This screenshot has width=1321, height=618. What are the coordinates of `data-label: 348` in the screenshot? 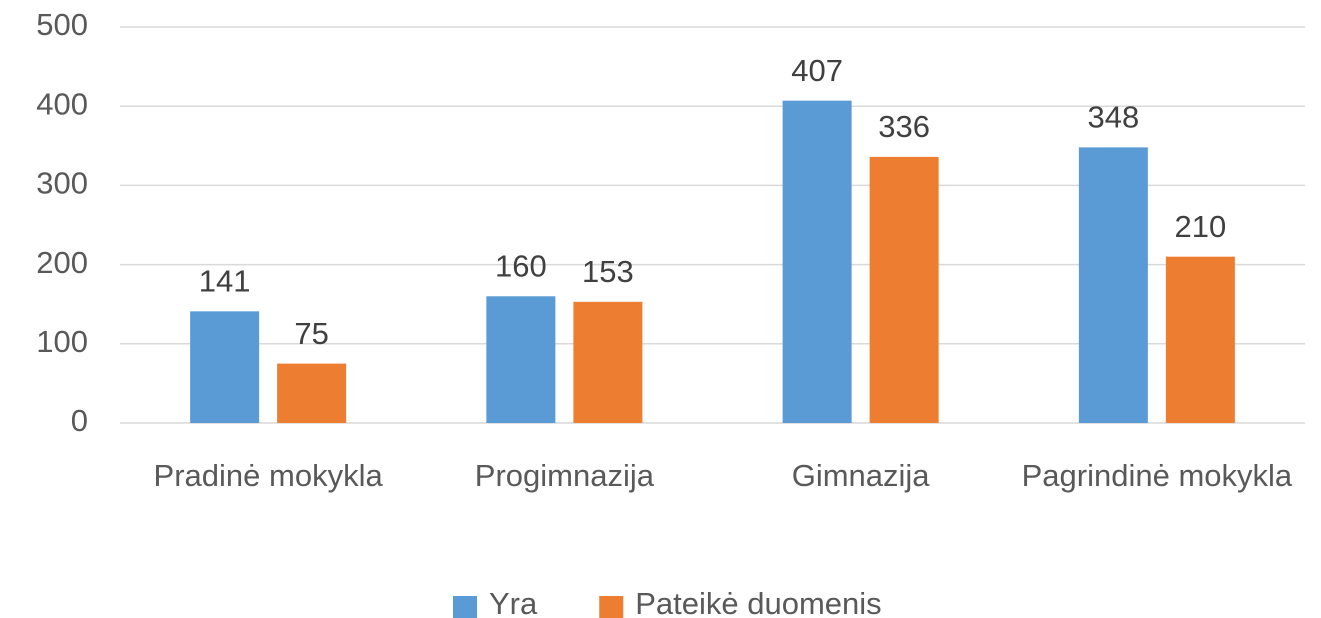 It's located at (1114, 117).